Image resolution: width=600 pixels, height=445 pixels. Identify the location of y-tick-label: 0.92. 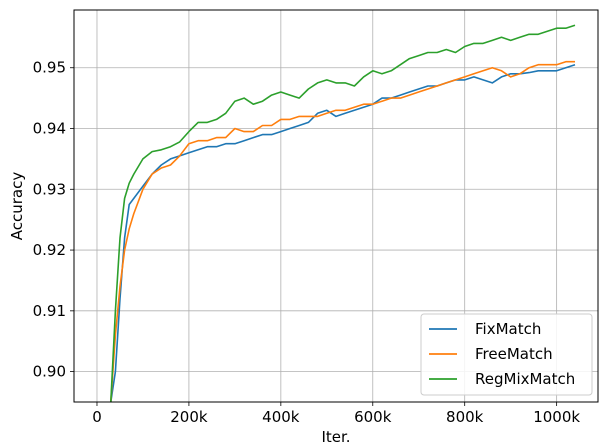
(49, 250).